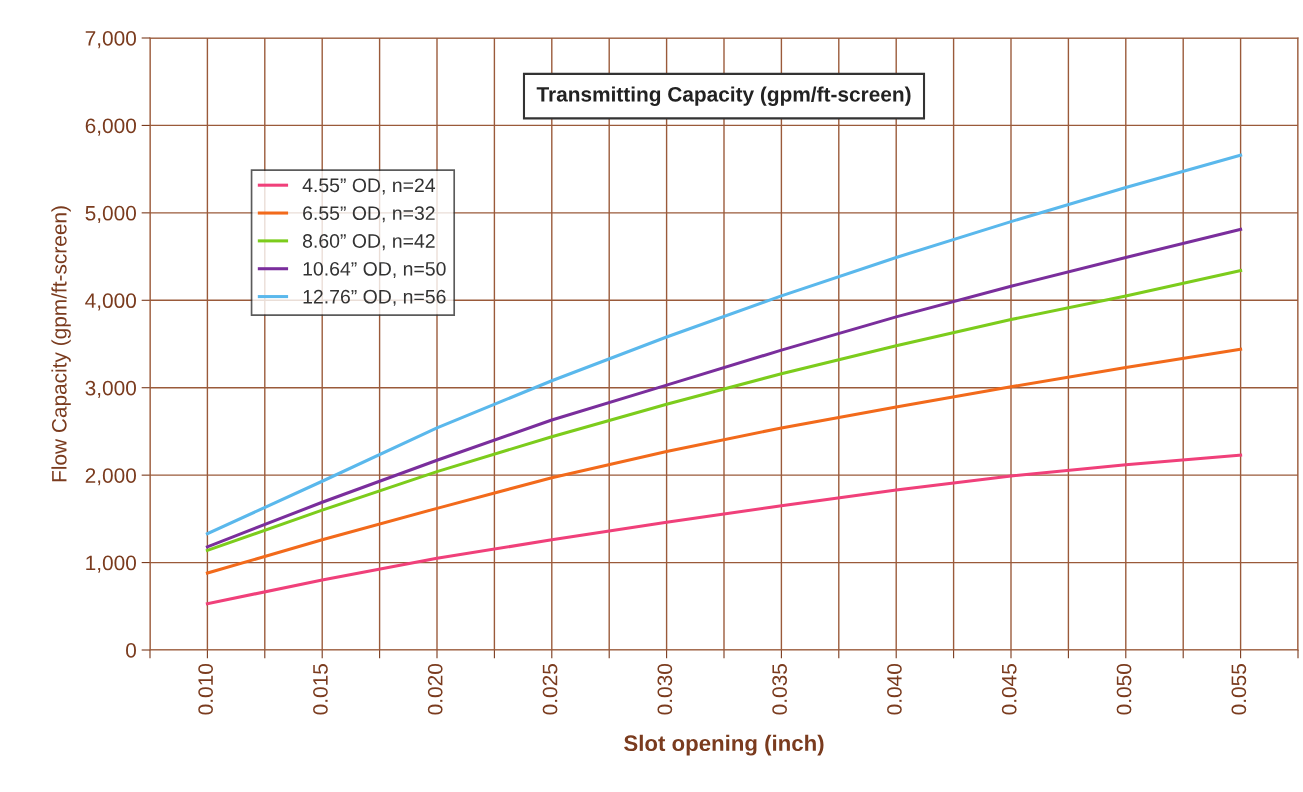 This screenshot has height=792, width=1303. What do you see at coordinates (369, 214) in the screenshot?
I see `legend-label: 6.55” OD, n=32` at bounding box center [369, 214].